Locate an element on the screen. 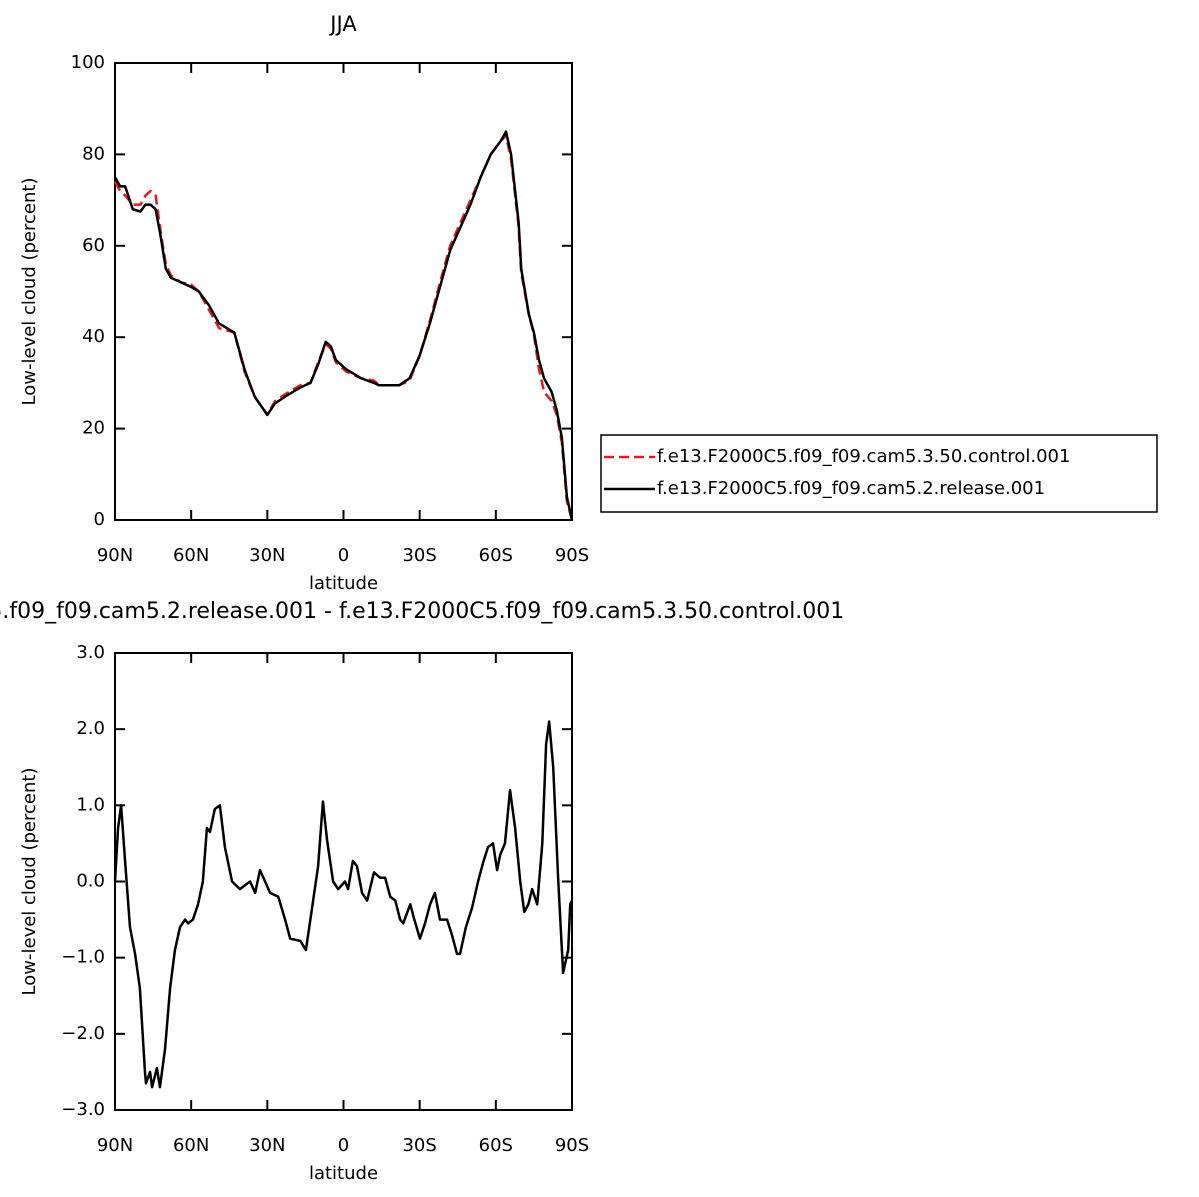  y-tick-label: 80 is located at coordinates (93, 153).